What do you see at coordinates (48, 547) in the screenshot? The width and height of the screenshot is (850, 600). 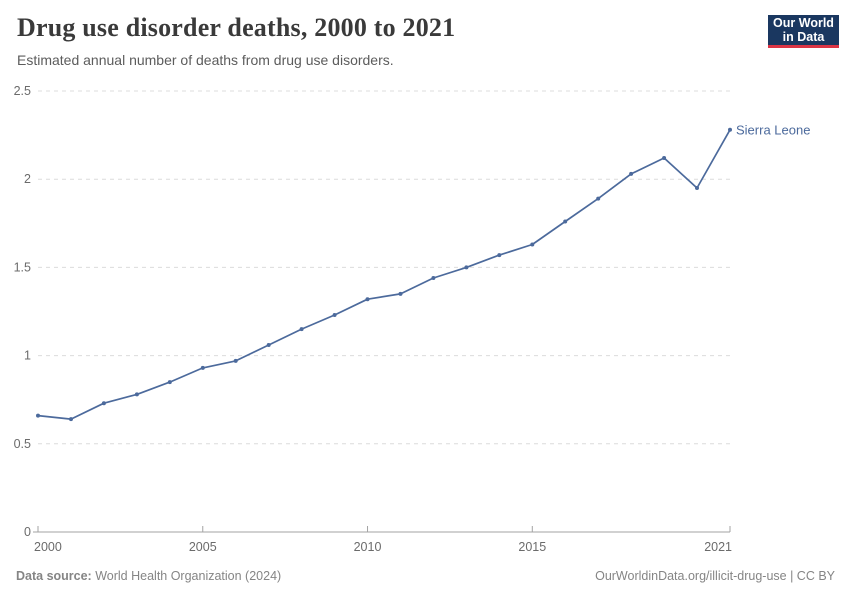 I see `x-axis-tick-label: 2000` at bounding box center [48, 547].